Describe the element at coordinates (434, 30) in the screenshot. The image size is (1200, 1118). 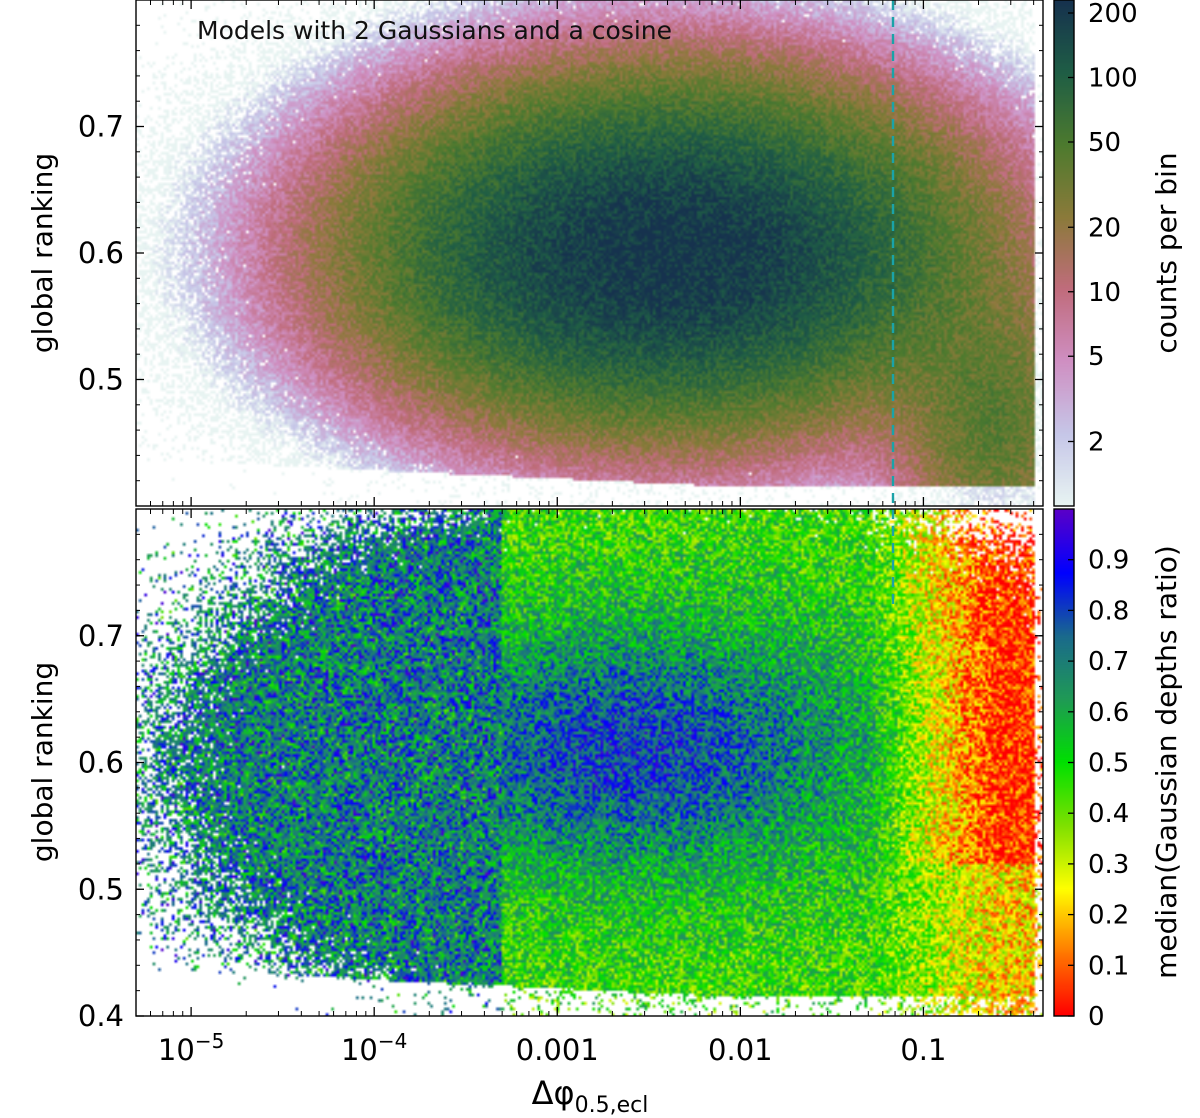
I see `panel-annotation: Models with 2 Gaussians and a cosine` at that location.